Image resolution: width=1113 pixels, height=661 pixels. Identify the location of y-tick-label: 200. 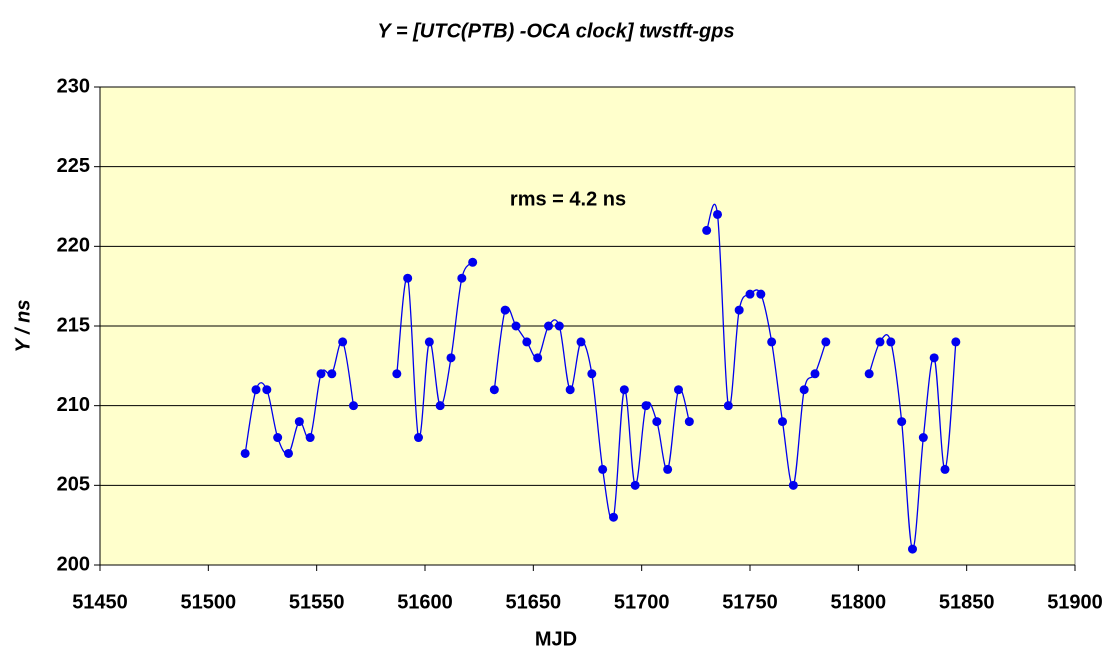
(73, 564).